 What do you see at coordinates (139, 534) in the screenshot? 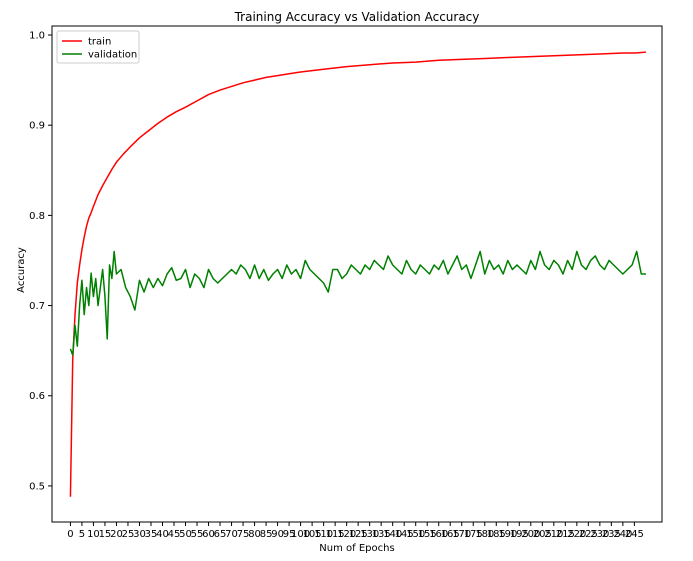
I see `x-tick-label: 30` at bounding box center [139, 534].